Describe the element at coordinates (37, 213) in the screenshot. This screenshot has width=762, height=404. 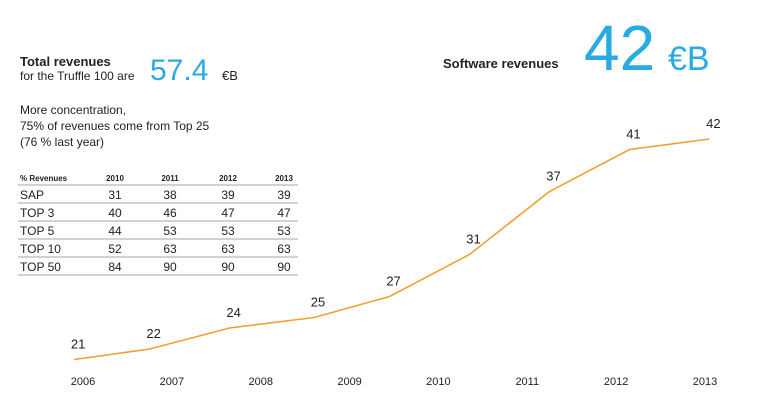
I see `table-cell: TOP 3` at that location.